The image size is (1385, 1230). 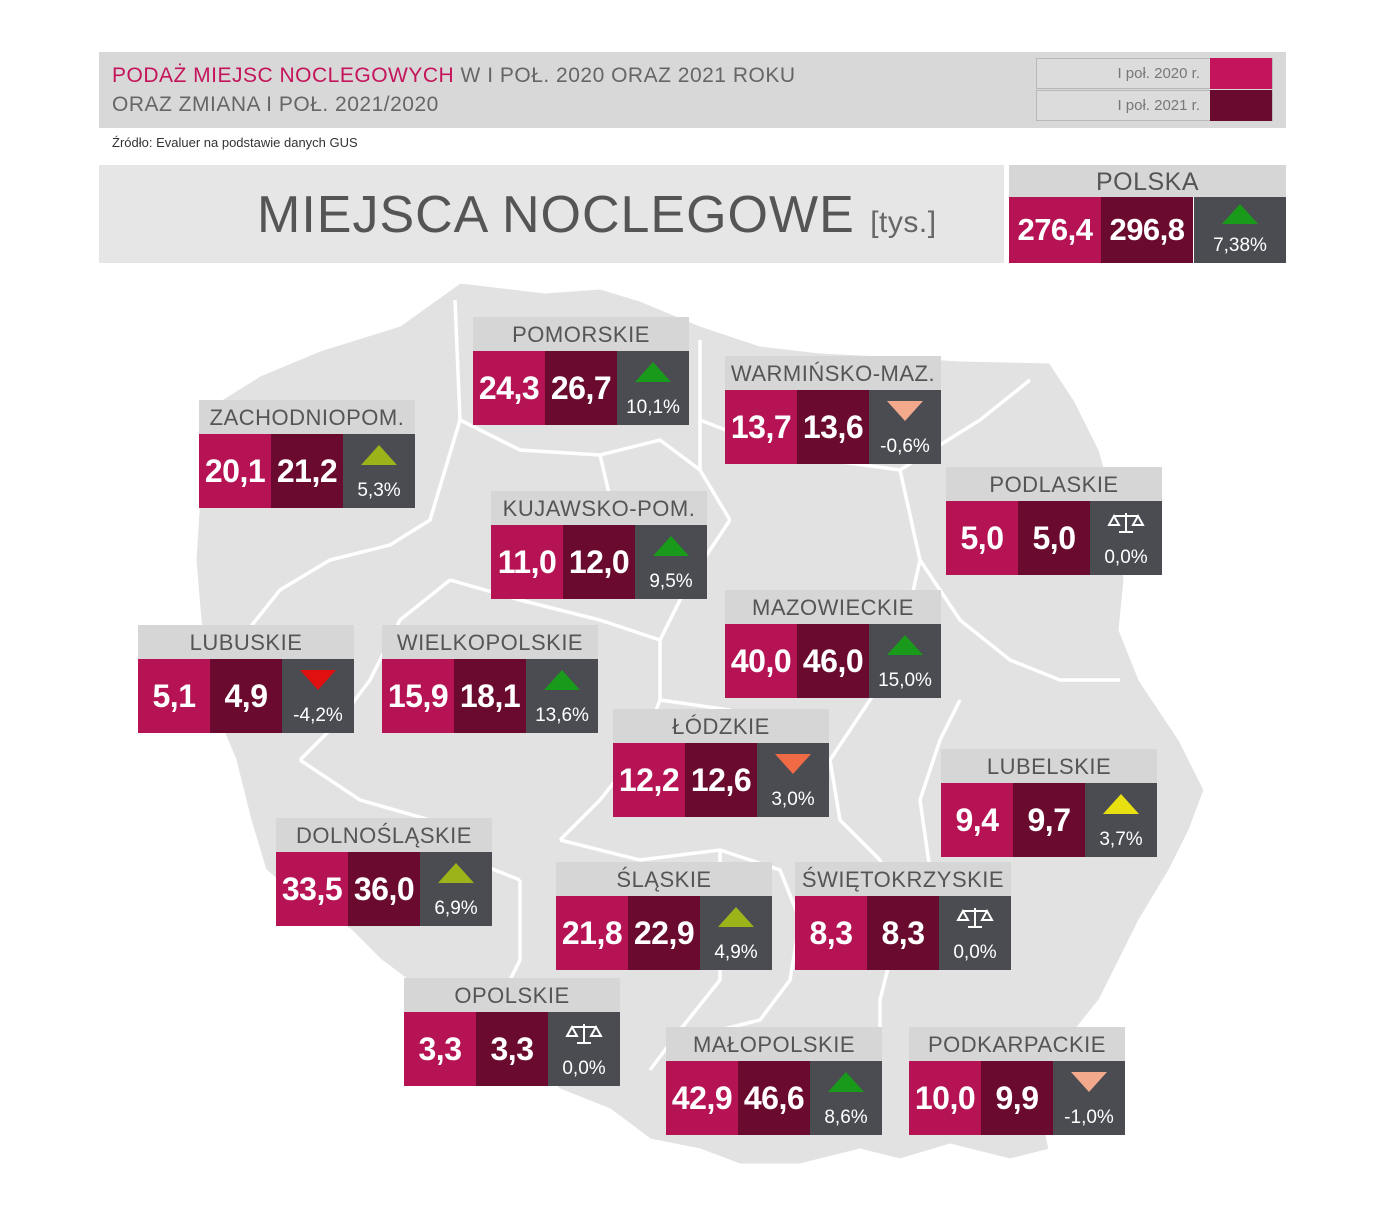 What do you see at coordinates (1017, 1098) in the screenshot?
I see `value-2021: 9,9` at bounding box center [1017, 1098].